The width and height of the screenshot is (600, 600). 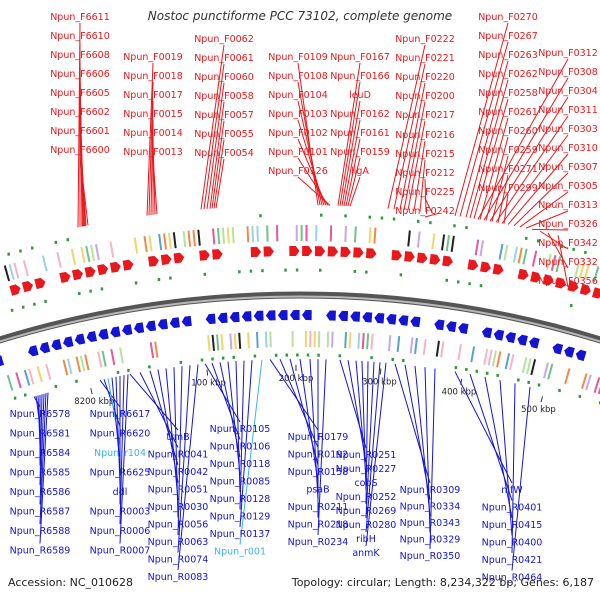 What do you see at coordinates (80, 150) in the screenshot?
I see `forward-gene-label: Npun_F6600` at bounding box center [80, 150].